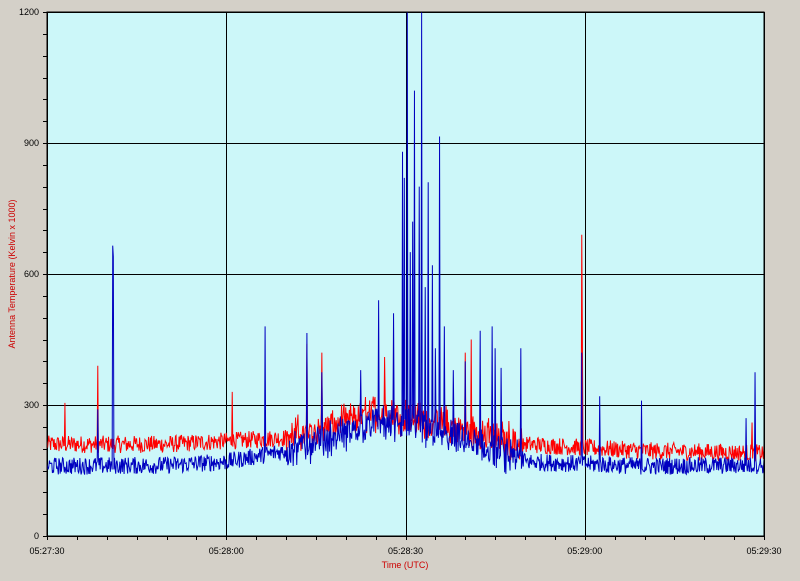  What do you see at coordinates (763, 551) in the screenshot?
I see `x-tick-label: 05:29:30` at bounding box center [763, 551].